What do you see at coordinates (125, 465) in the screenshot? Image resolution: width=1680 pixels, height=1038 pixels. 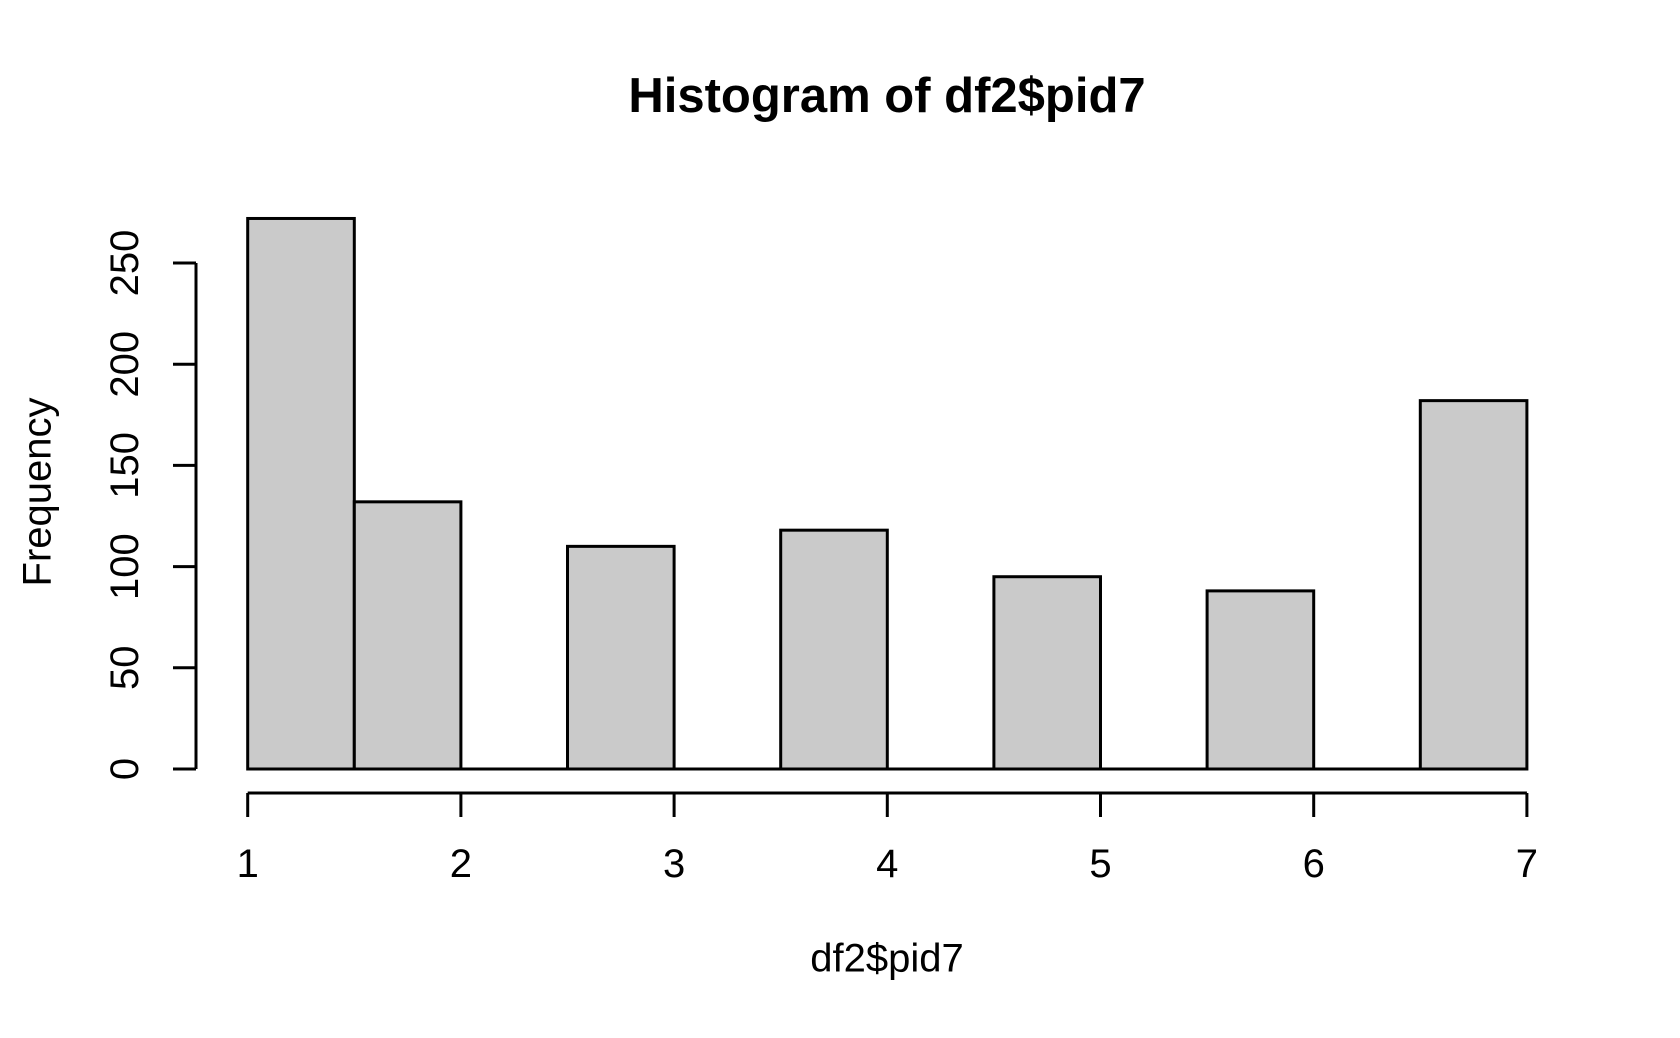 I see `y-tick-label: 150` at bounding box center [125, 465].